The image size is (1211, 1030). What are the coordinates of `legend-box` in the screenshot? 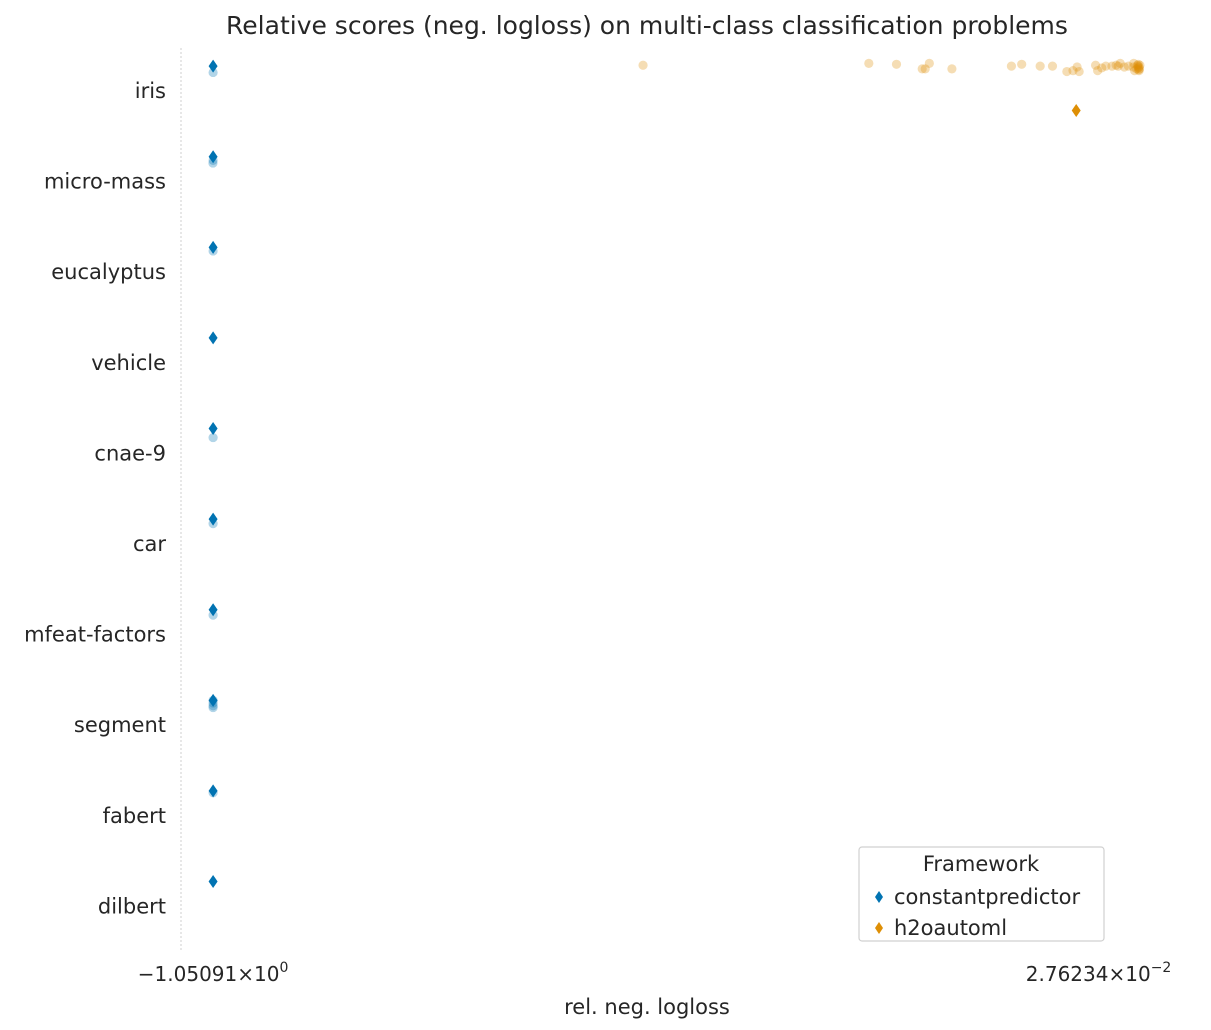 It's located at (981, 894).